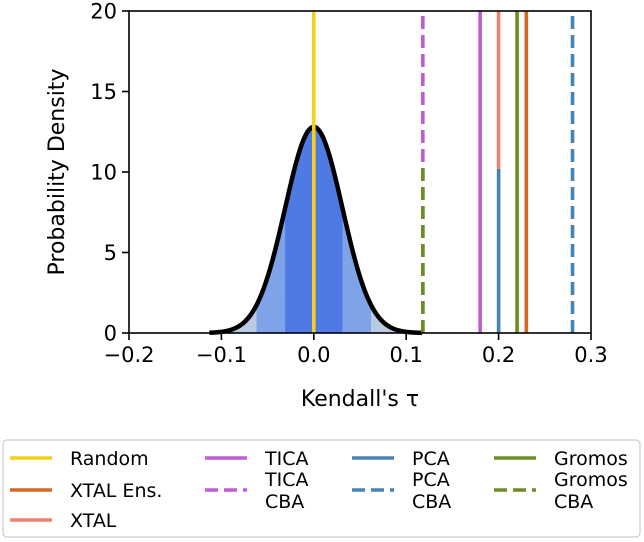 This screenshot has height=542, width=644. Describe the element at coordinates (591, 480) in the screenshot. I see `legend-label-line: Gromos` at that location.